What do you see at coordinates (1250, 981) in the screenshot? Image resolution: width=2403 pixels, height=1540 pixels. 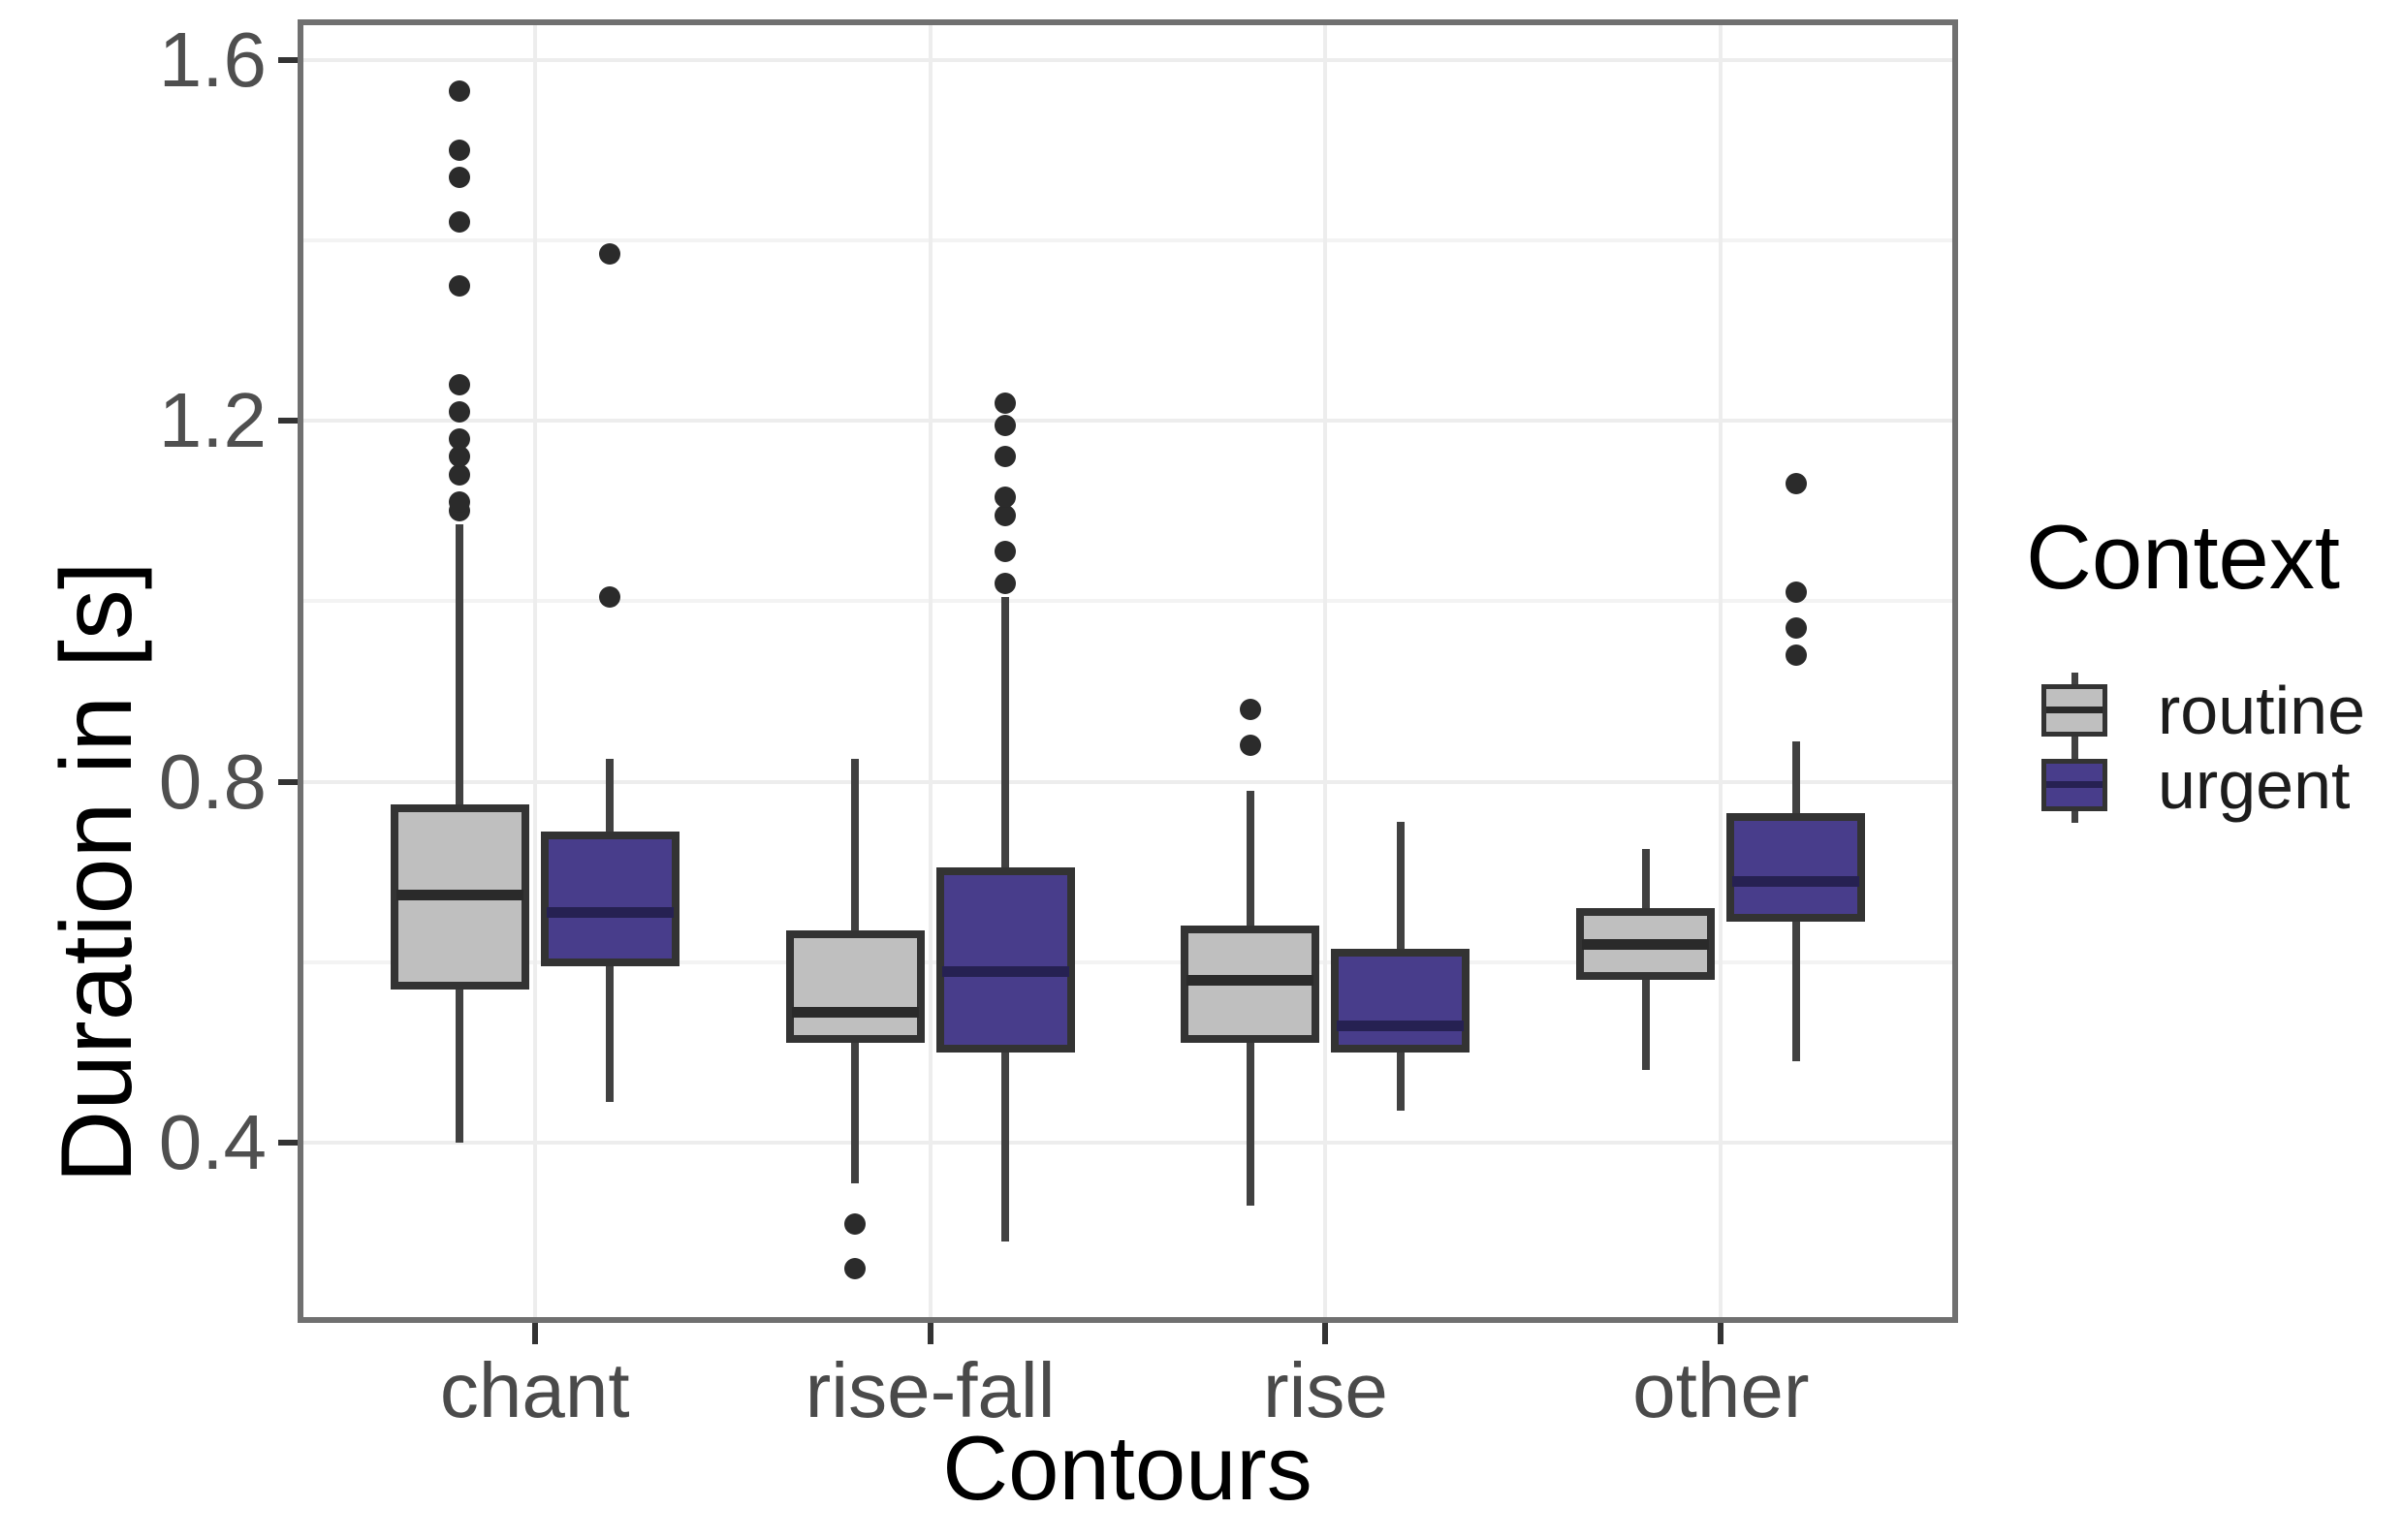 I see `median-routine-rise` at bounding box center [1250, 981].